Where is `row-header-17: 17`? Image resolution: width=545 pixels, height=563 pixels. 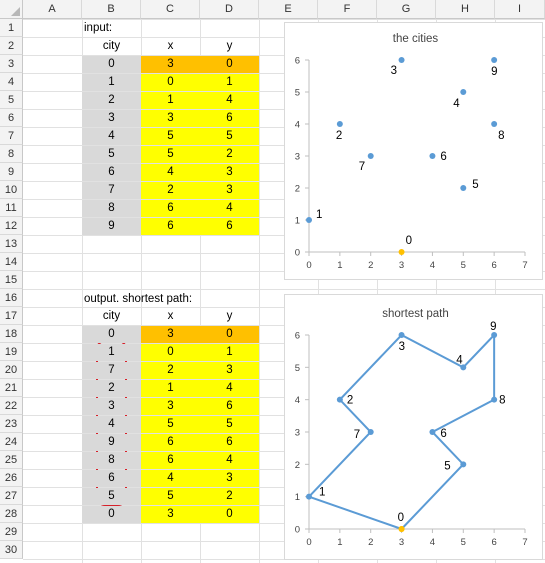 row-header-17: 17 is located at coordinates (11, 316).